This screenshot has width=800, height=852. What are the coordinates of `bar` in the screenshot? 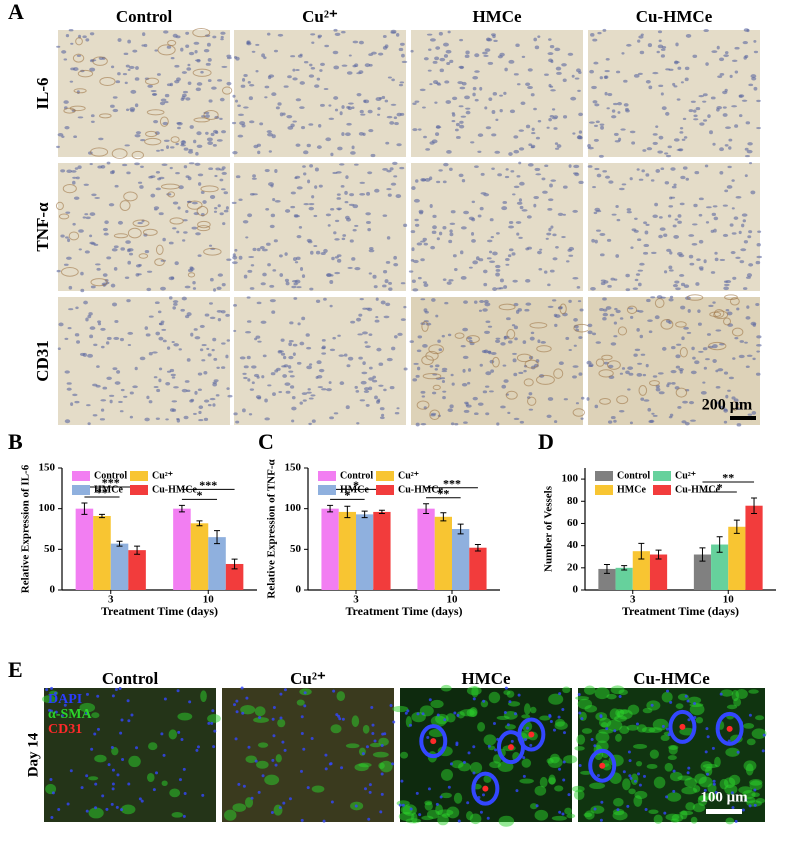 It's located at (478, 568).